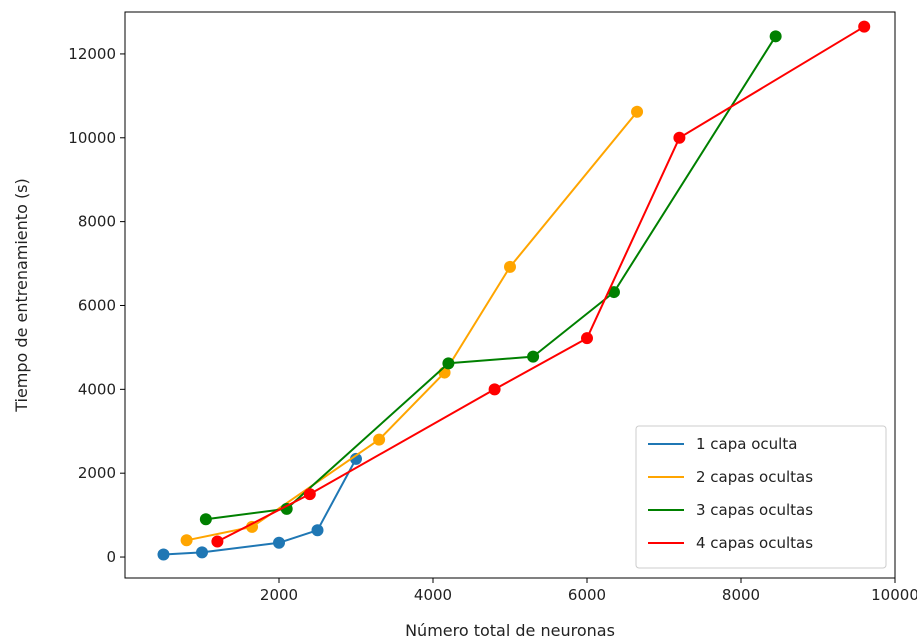 The width and height of the screenshot is (917, 644). I want to click on legend-box, so click(761, 497).